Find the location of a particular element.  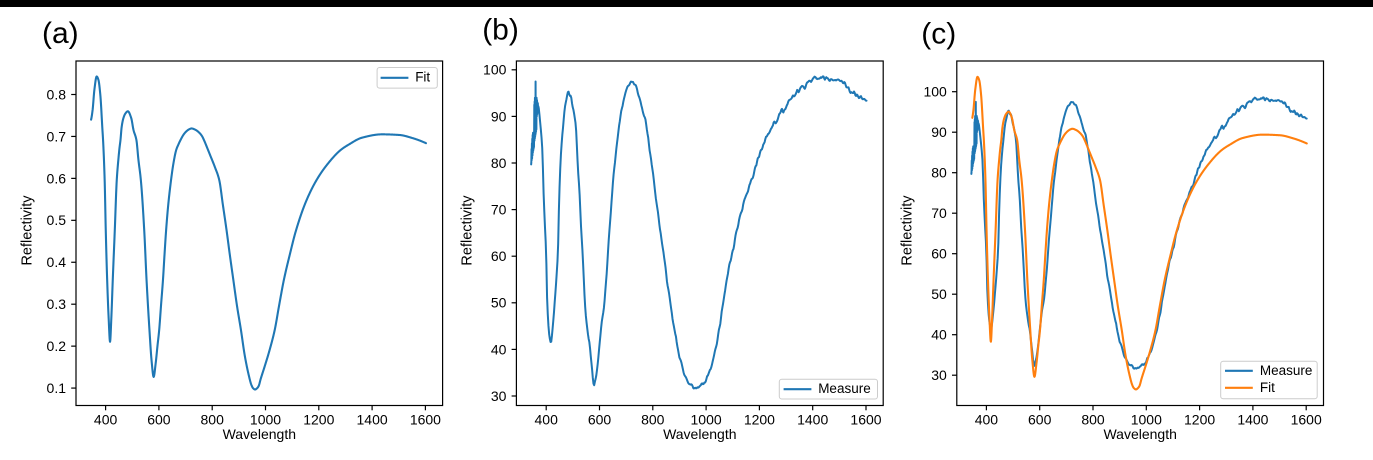

svg-text: 0.7 is located at coordinates (57, 136).